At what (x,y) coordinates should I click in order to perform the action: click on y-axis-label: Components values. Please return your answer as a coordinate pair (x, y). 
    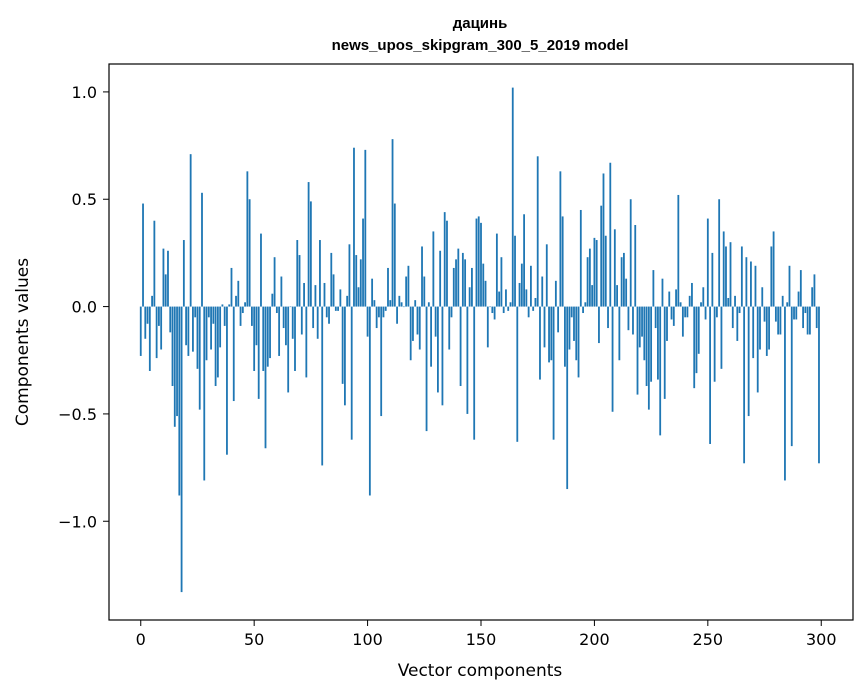
    Looking at the image, I should click on (23, 342).